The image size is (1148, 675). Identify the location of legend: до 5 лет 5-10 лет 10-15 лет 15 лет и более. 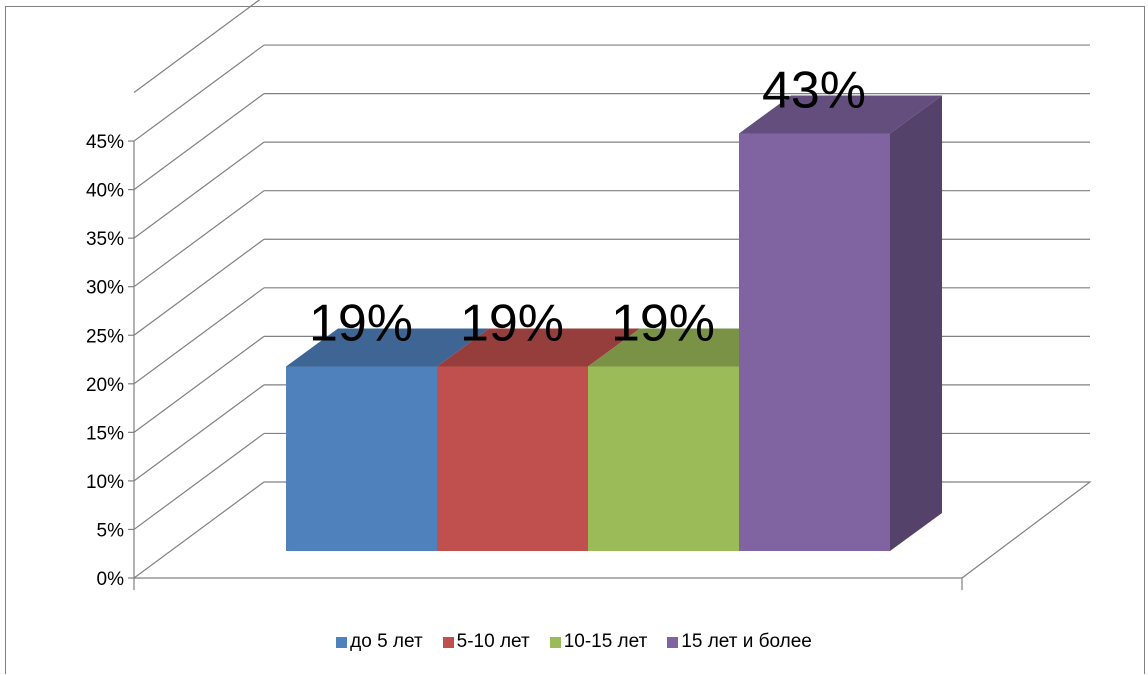
(574, 642).